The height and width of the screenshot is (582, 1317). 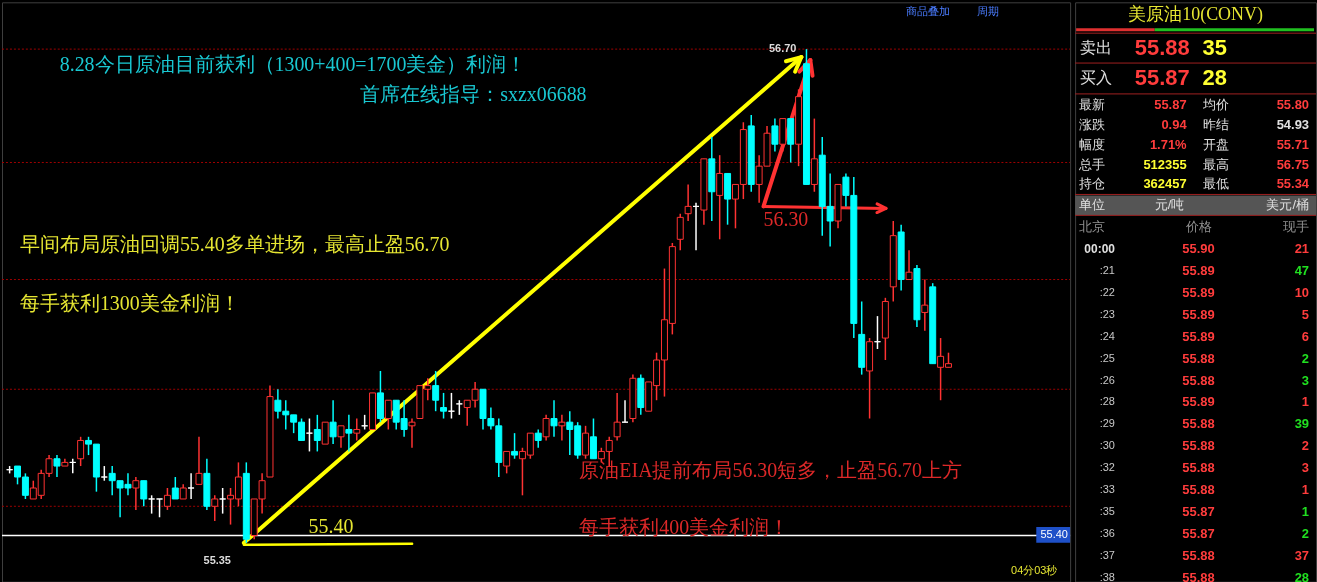 I want to click on text: 55.34, so click(x=1293, y=184).